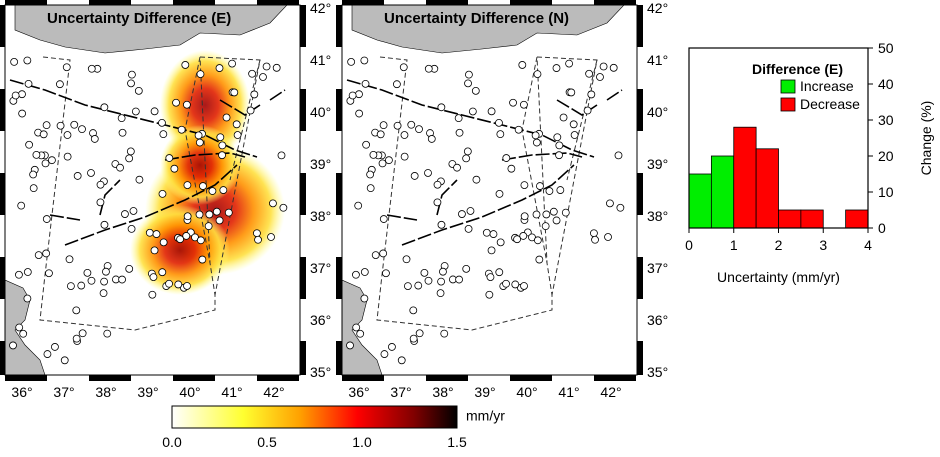 This screenshot has width=940, height=457. I want to click on bar, so click(790, 219).